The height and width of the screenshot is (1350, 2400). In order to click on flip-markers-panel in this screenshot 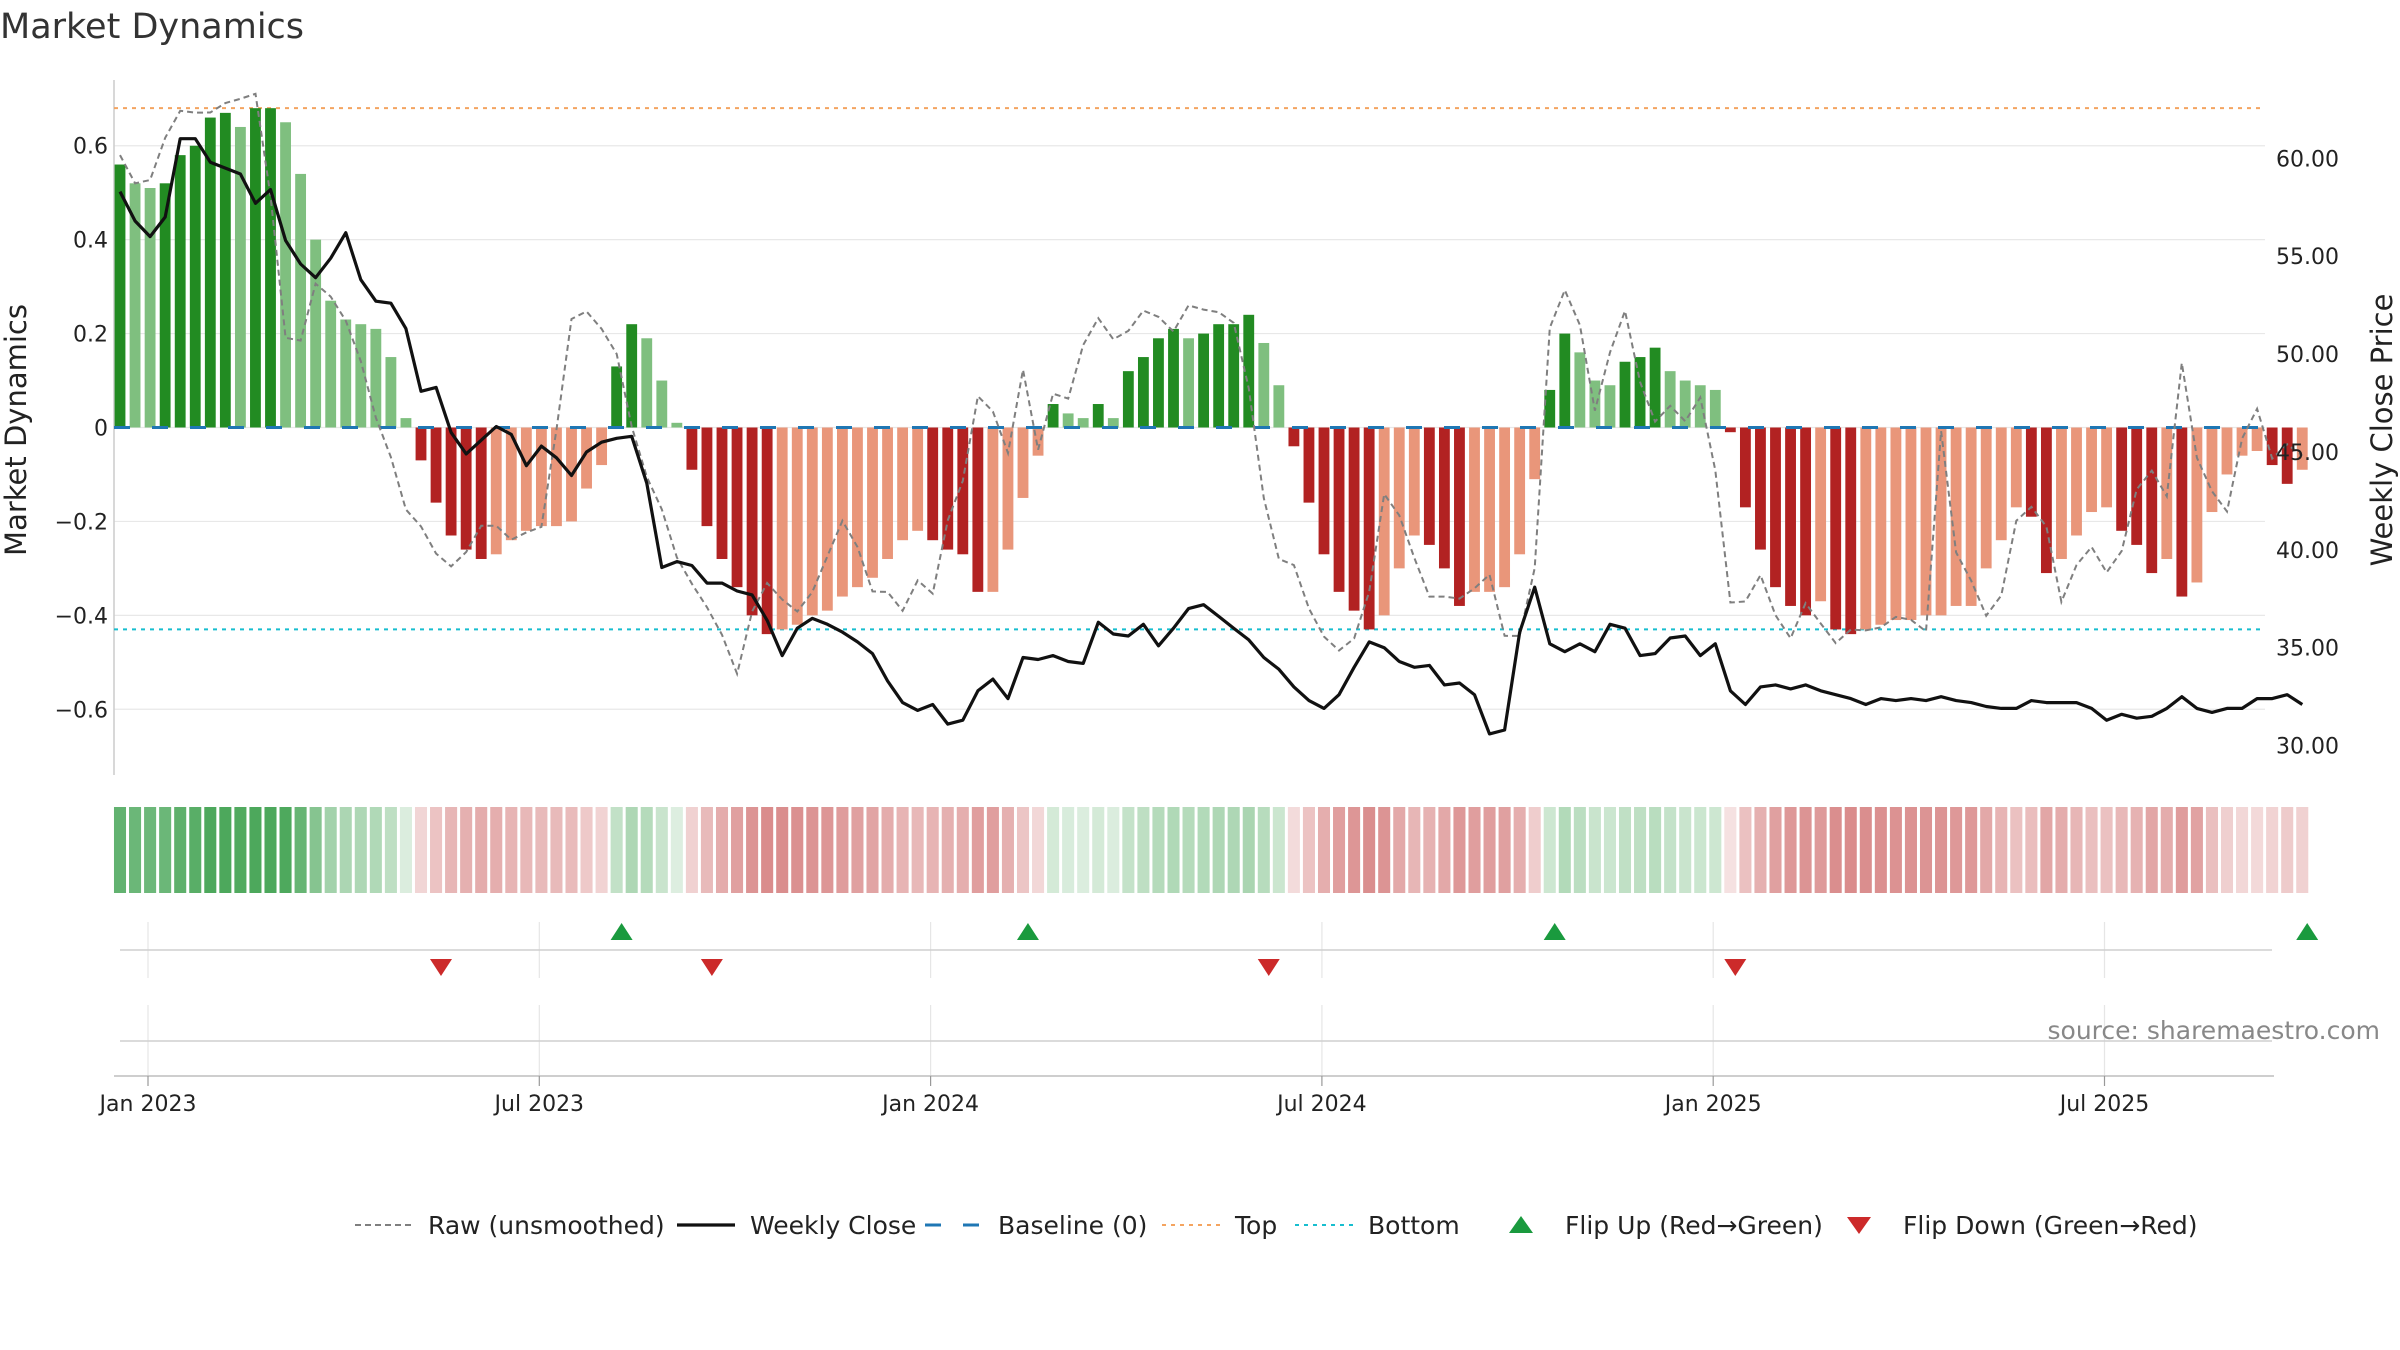, I will do `click(1219, 950)`.